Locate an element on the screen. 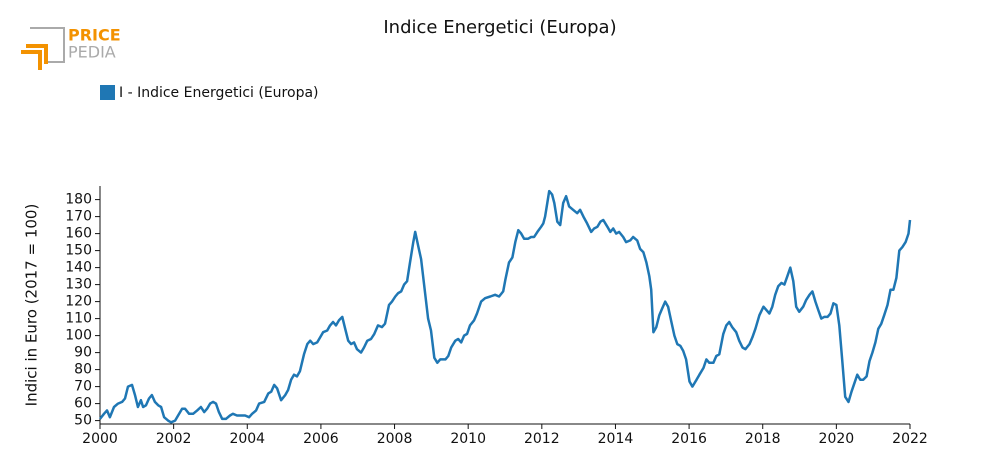 The width and height of the screenshot is (1000, 475). legend-swatch is located at coordinates (107, 92).